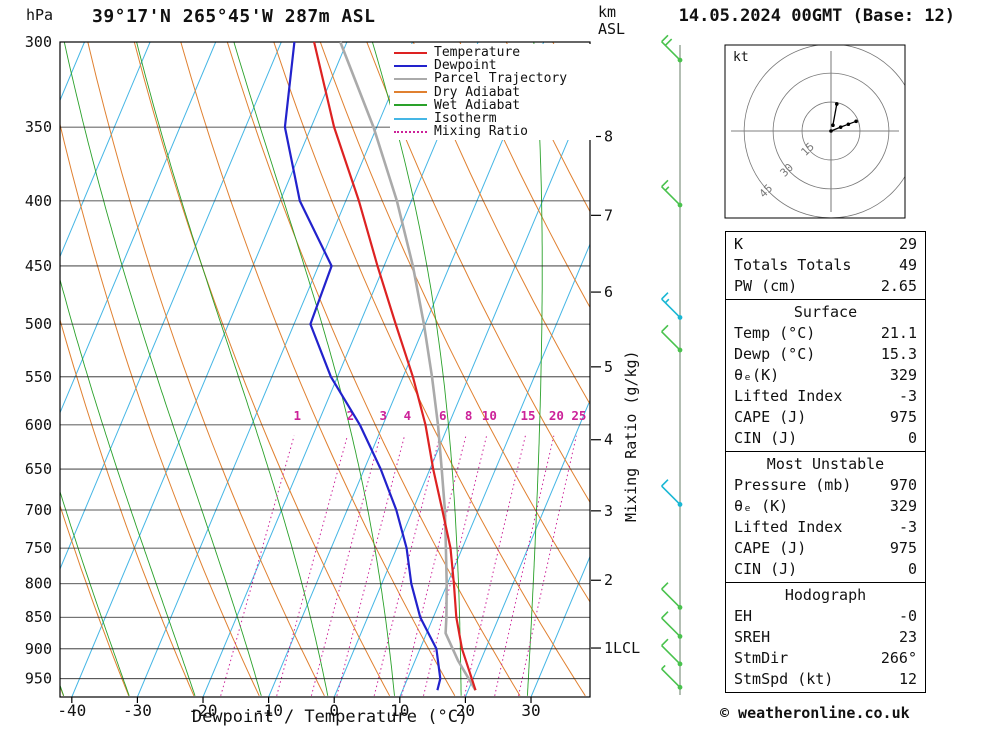 The width and height of the screenshot is (1000, 733). What do you see at coordinates (608, 367) in the screenshot?
I see `km-tick-label: 5` at bounding box center [608, 367].